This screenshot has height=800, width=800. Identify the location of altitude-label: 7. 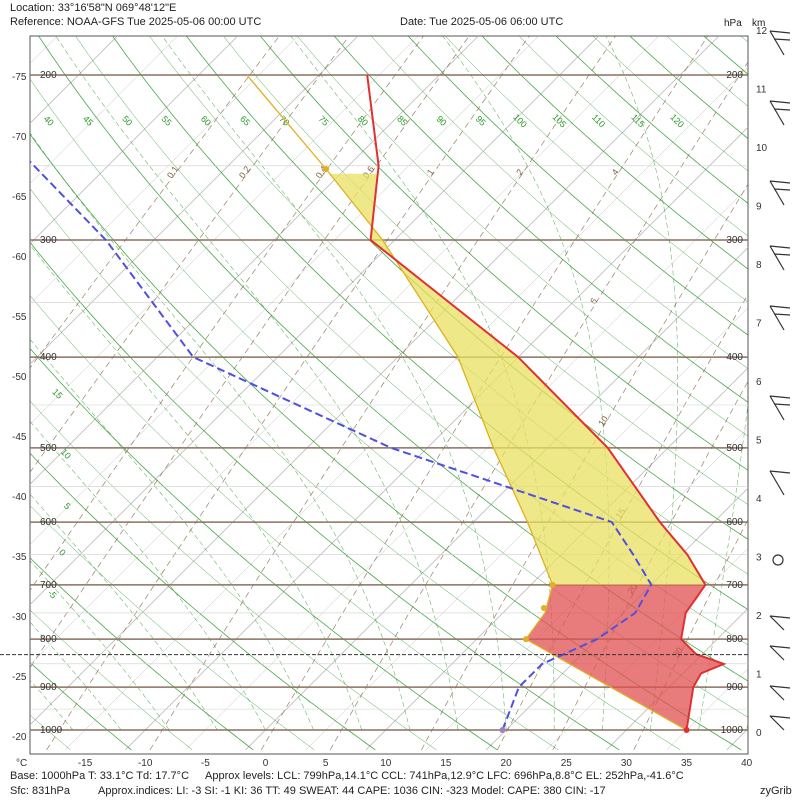
(759, 324).